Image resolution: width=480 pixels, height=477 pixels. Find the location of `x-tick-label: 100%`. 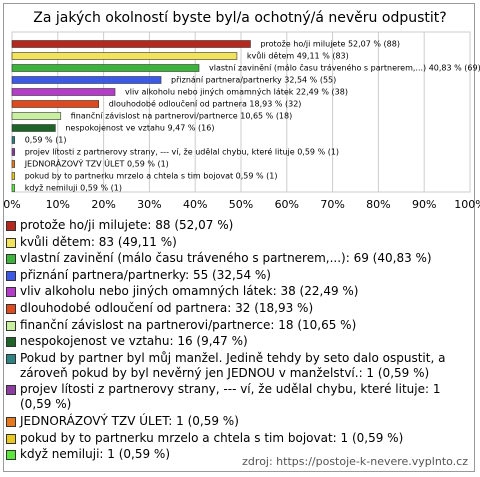

x-tick-label: 100% is located at coordinates (467, 204).